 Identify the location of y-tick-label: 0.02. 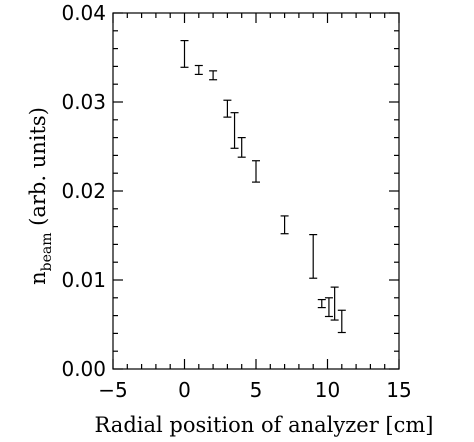
(83, 191).